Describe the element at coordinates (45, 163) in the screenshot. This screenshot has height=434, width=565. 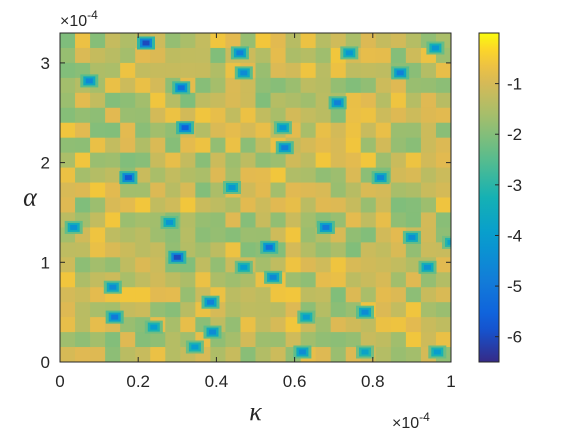
I see `y-tick-label: 2` at that location.